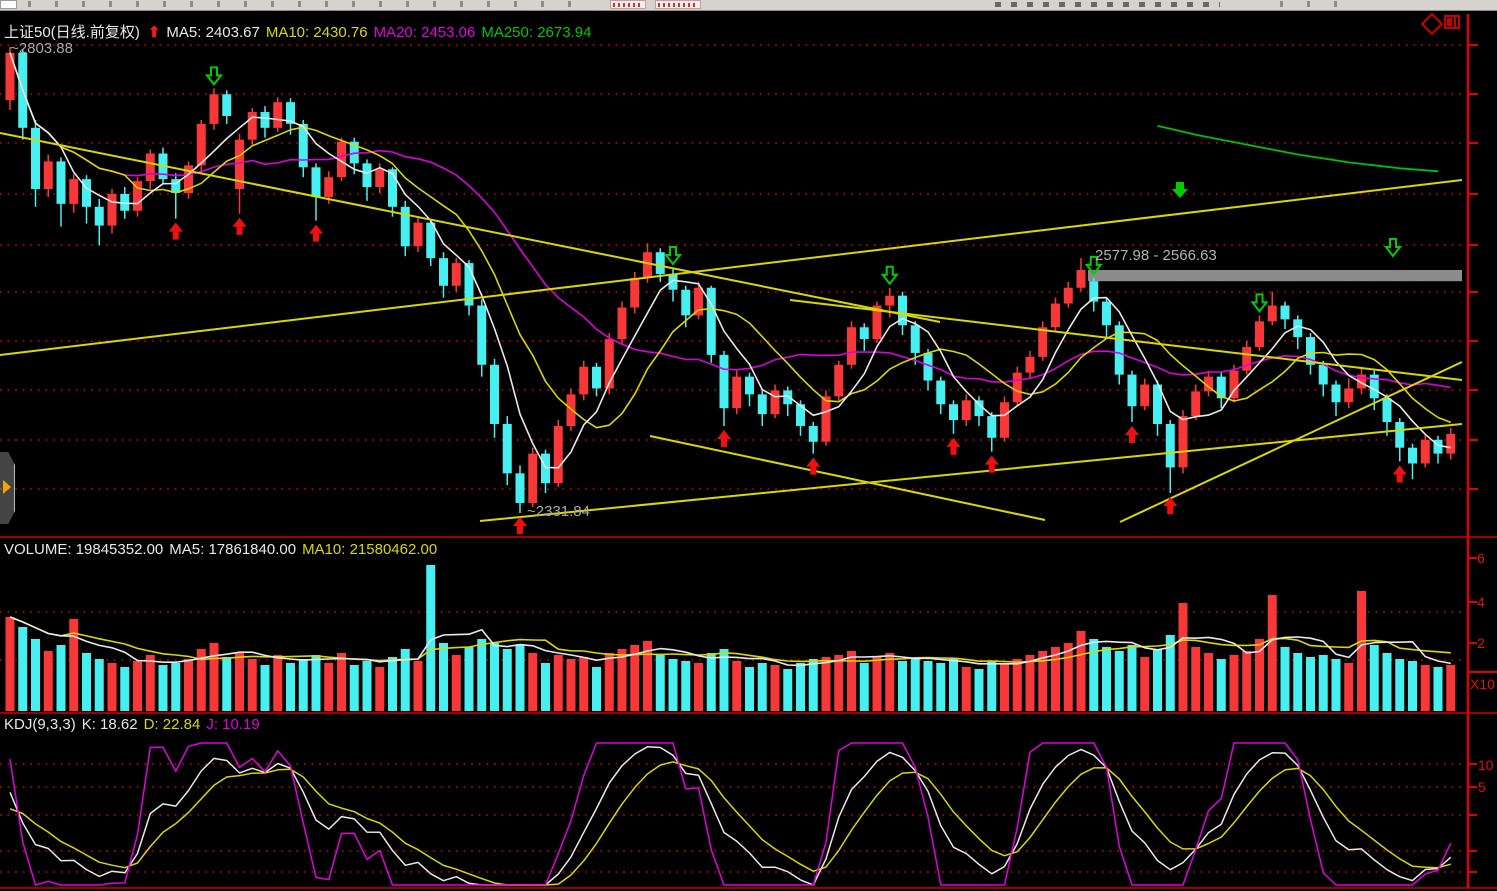  Describe the element at coordinates (734, 818) in the screenshot. I see `kdj-gridlines` at that location.